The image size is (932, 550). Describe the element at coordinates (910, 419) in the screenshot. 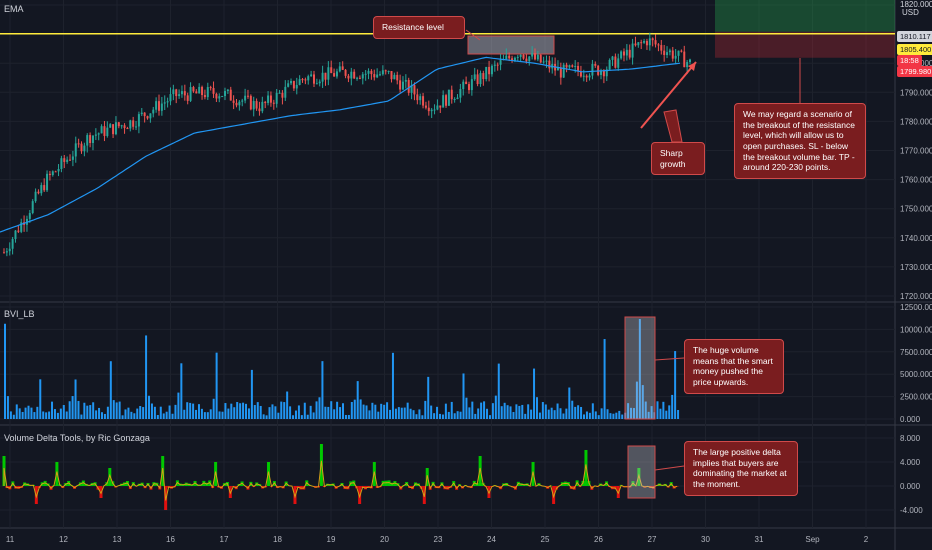

I see `y-tick-label: 0.000` at that location.